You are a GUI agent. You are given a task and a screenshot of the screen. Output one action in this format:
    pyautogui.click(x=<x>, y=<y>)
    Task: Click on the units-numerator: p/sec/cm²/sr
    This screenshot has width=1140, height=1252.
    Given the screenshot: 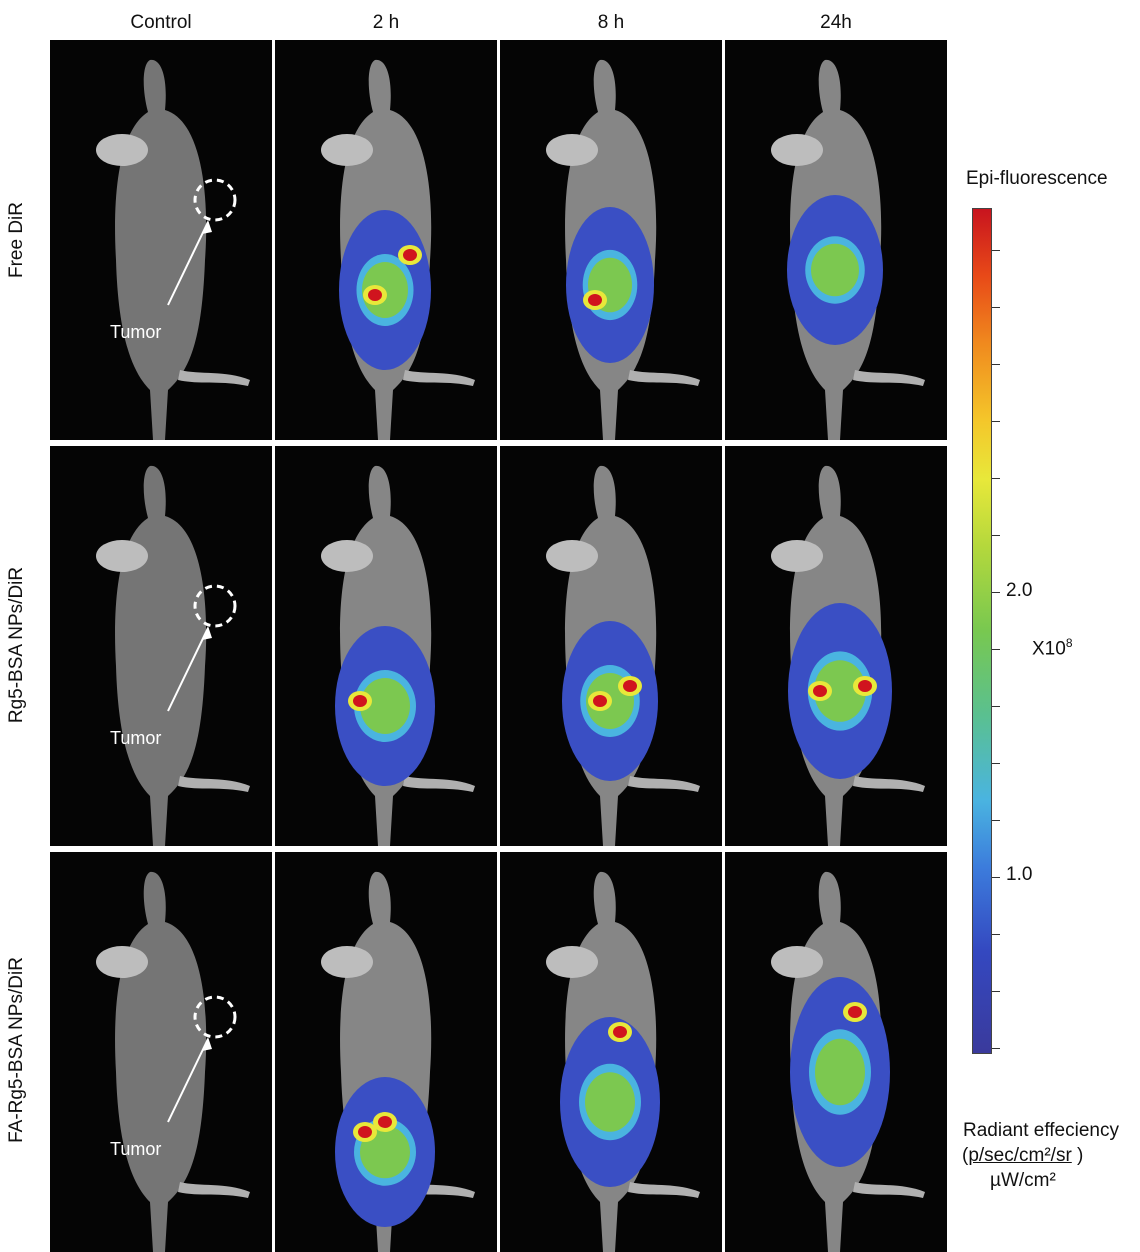 What is the action you would take?
    pyautogui.click(x=1020, y=1155)
    